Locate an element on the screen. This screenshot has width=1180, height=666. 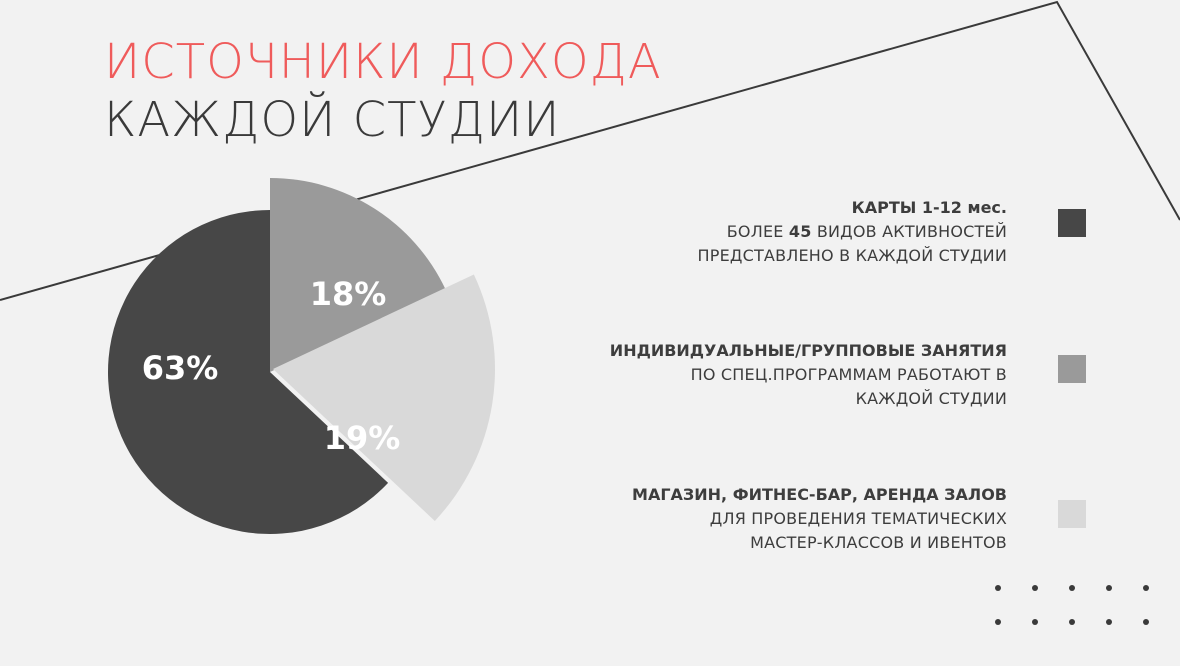
legend-swatch-shop is located at coordinates (1072, 514).